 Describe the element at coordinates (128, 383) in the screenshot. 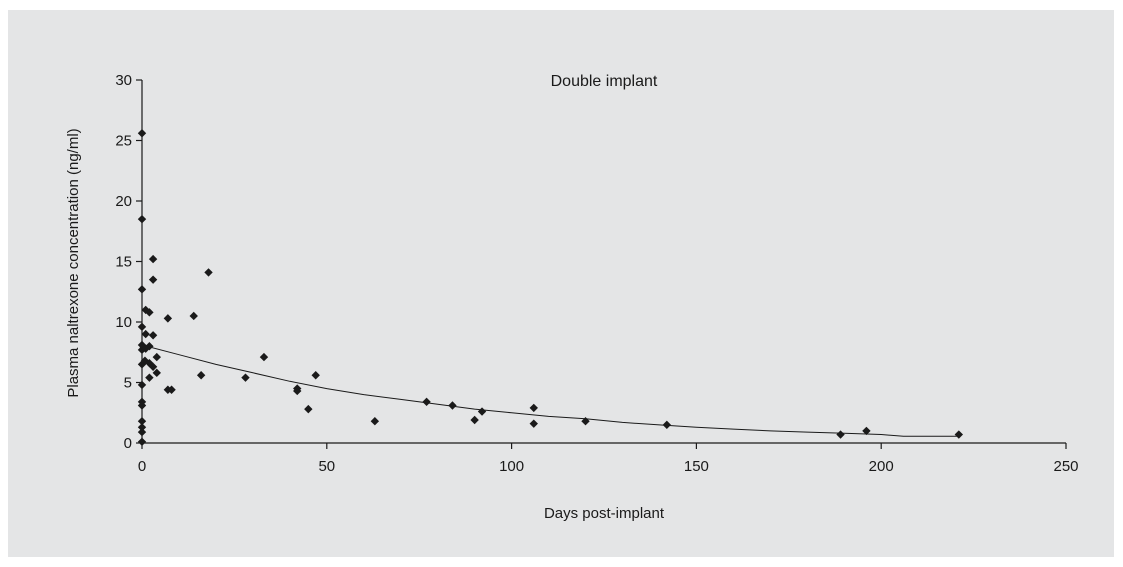

I see `y-tick-label: 5` at that location.